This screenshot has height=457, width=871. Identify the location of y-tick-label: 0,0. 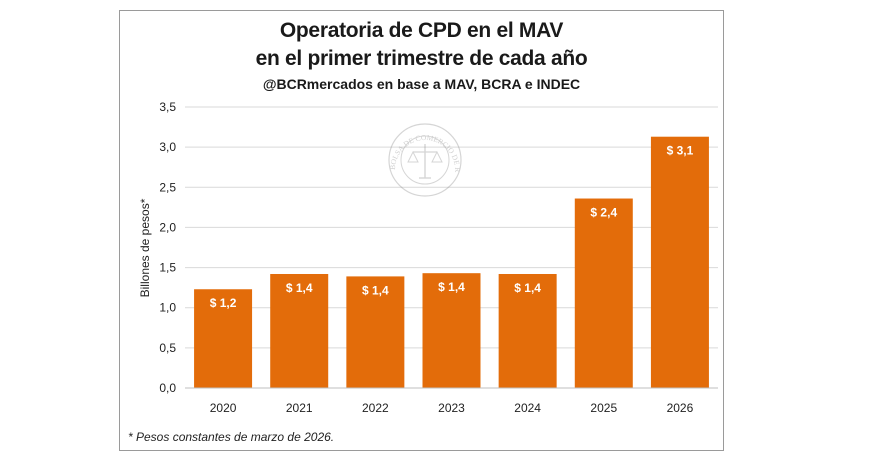
(167, 388).